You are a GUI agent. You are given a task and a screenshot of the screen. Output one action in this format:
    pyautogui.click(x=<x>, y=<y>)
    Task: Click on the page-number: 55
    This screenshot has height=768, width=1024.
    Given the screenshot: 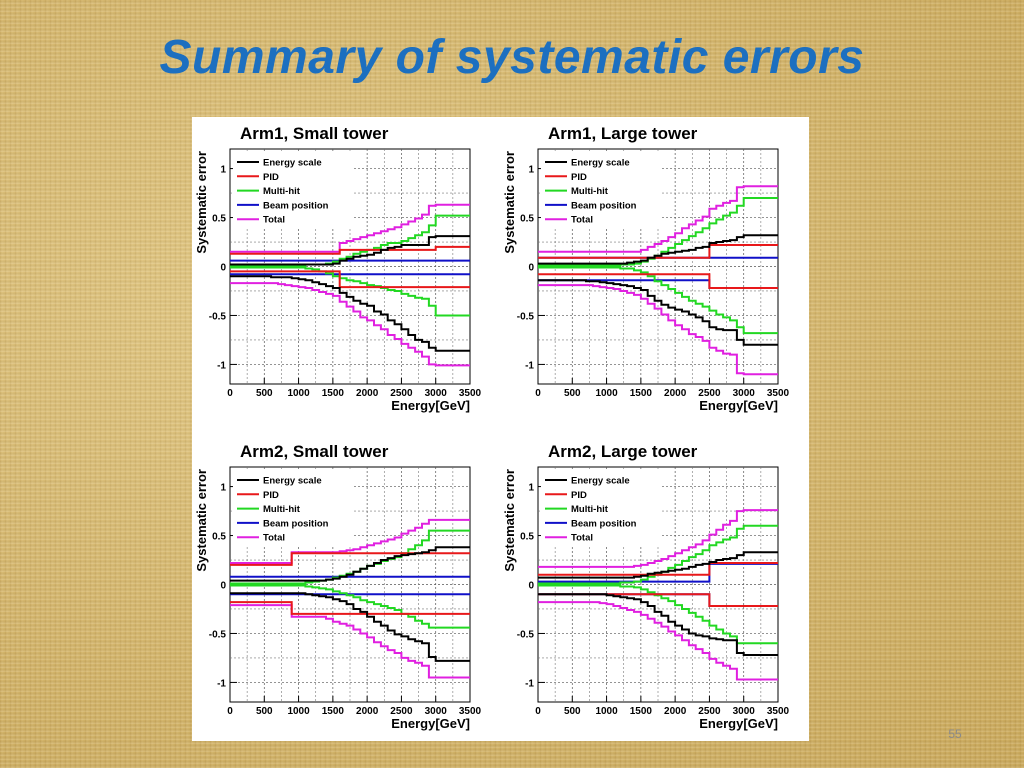 What is the action you would take?
    pyautogui.click(x=955, y=734)
    